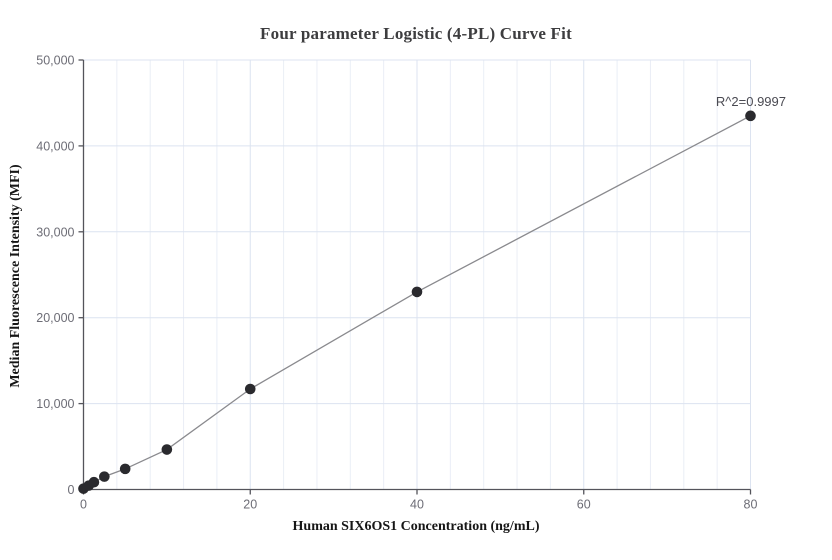 This screenshot has width=832, height=560. Describe the element at coordinates (416, 33) in the screenshot. I see `chart-title: Four parameter Logistic (4-PL) Curve Fit` at that location.